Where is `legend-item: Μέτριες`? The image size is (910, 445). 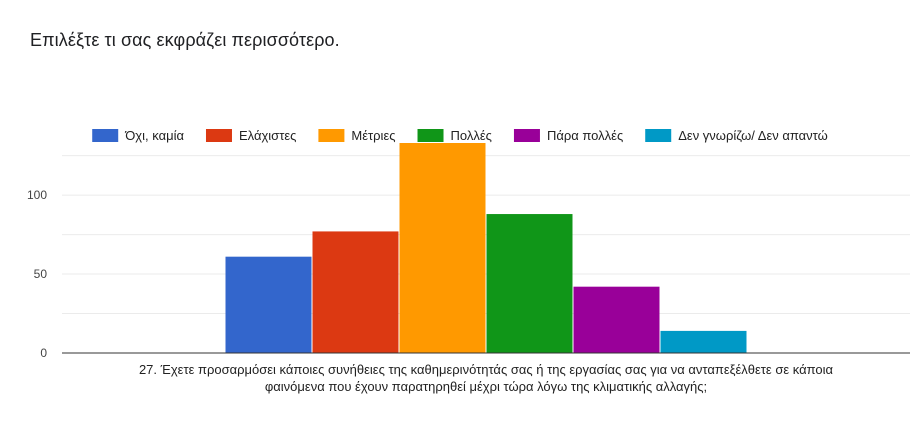
legend-item: Μέτριες is located at coordinates (357, 135).